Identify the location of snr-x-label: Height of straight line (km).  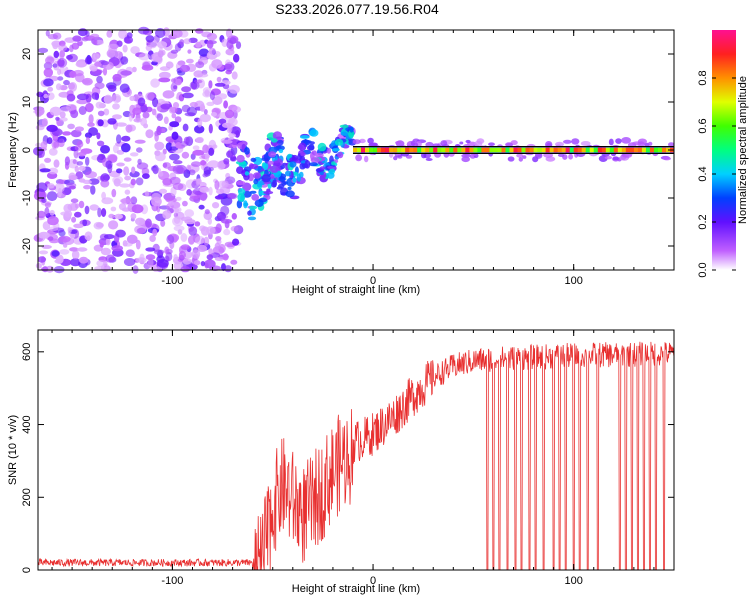
(356, 589).